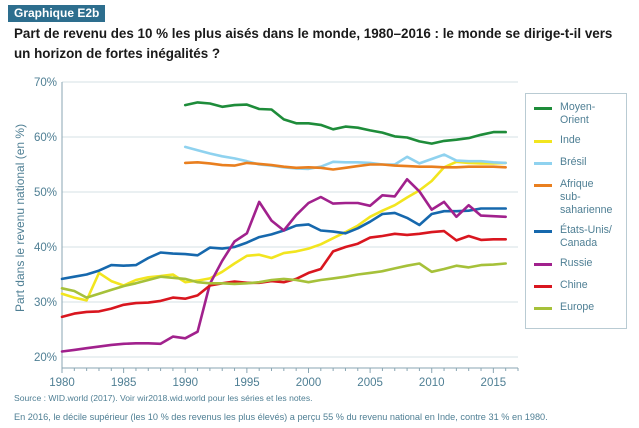 Image resolution: width=639 pixels, height=428 pixels. Describe the element at coordinates (494, 383) in the screenshot. I see `x-tick-label: 2015` at that location.